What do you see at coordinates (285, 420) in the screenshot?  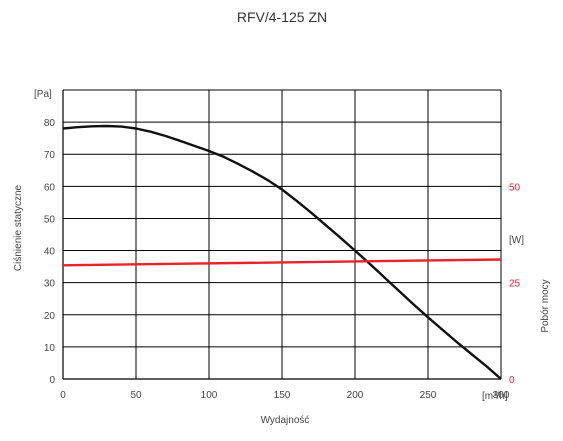 I see `x-axis-title: Wydajność` at bounding box center [285, 420].